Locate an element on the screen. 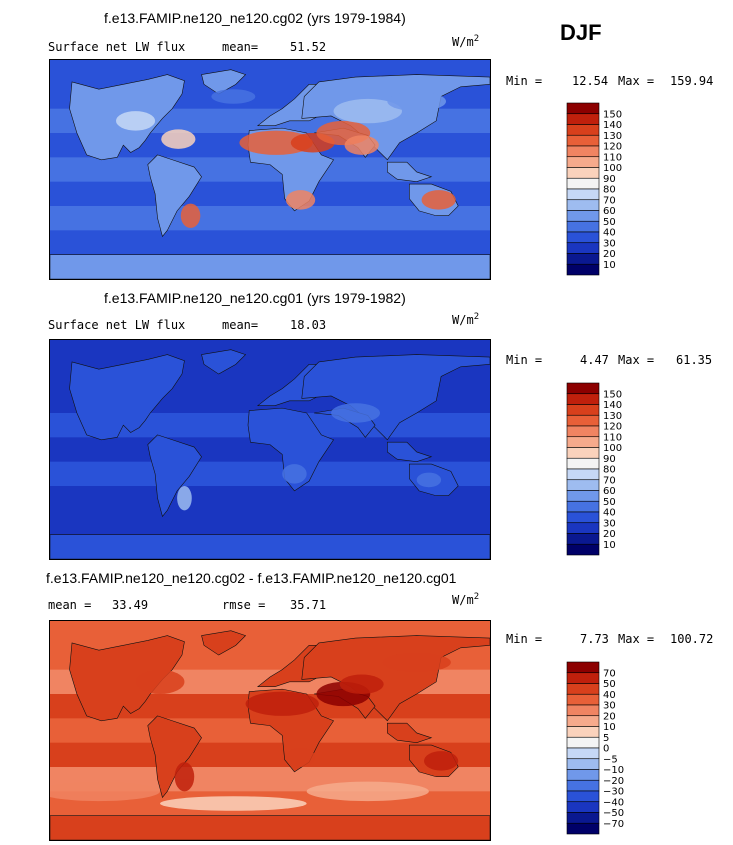 The height and width of the screenshot is (845, 733). panel1-mean-value: 51.52 is located at coordinates (308, 47).